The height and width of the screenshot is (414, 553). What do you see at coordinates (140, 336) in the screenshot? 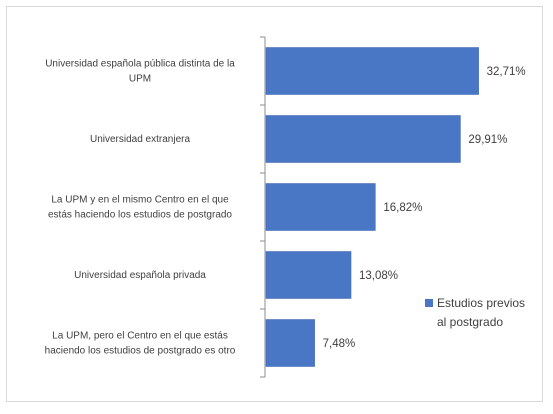
I see `category-label-line: La UPM, pero el Centro en el que estás` at bounding box center [140, 336].